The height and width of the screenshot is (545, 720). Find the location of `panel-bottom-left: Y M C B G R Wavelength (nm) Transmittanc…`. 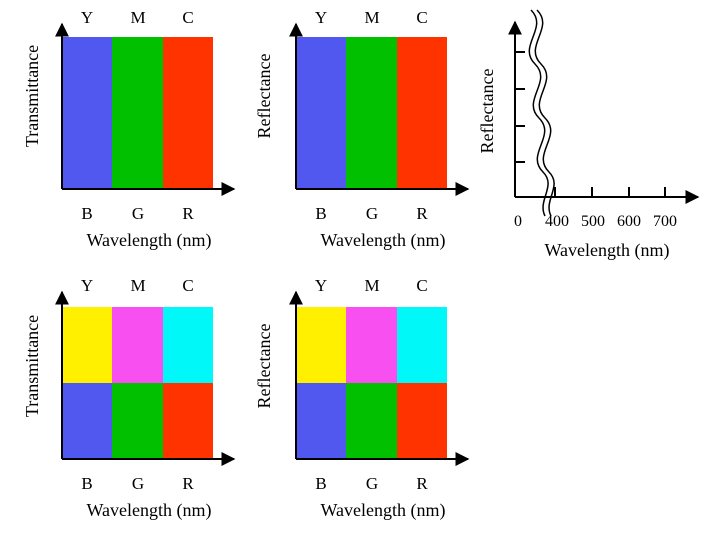

panel-bottom-left: Y M C B G R Wavelength (nm) Transmittanc… is located at coordinates (129, 398).